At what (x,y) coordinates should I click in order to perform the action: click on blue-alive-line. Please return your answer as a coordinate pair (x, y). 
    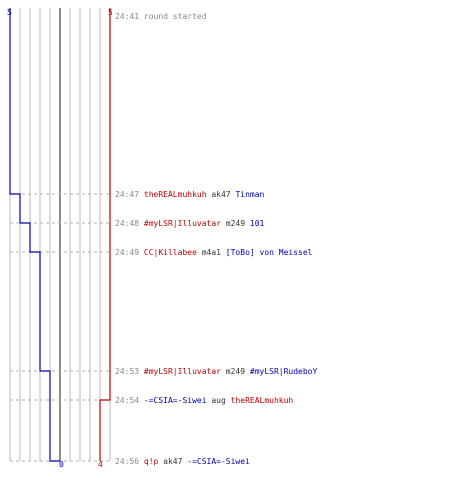
    Looking at the image, I should click on (34, 235).